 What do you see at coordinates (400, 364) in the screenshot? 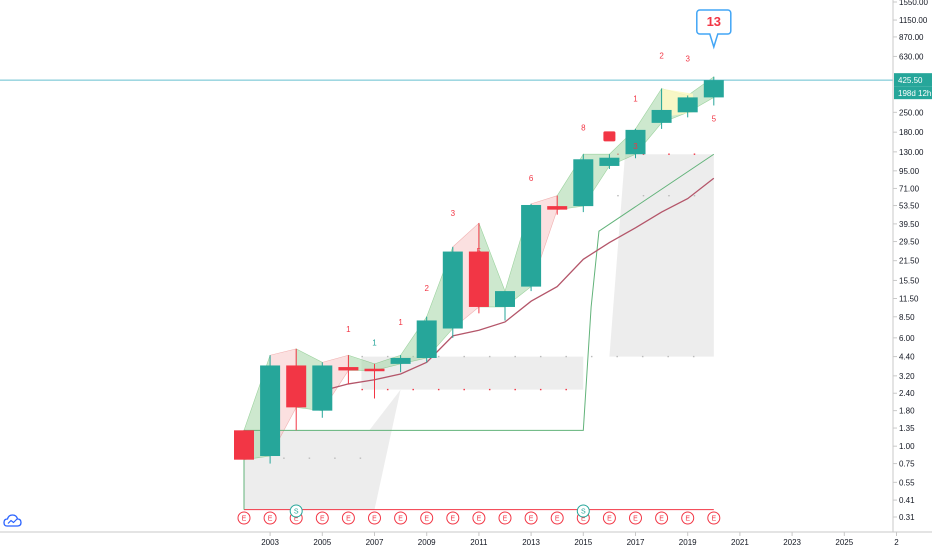
I see `candle-2008` at bounding box center [400, 364].